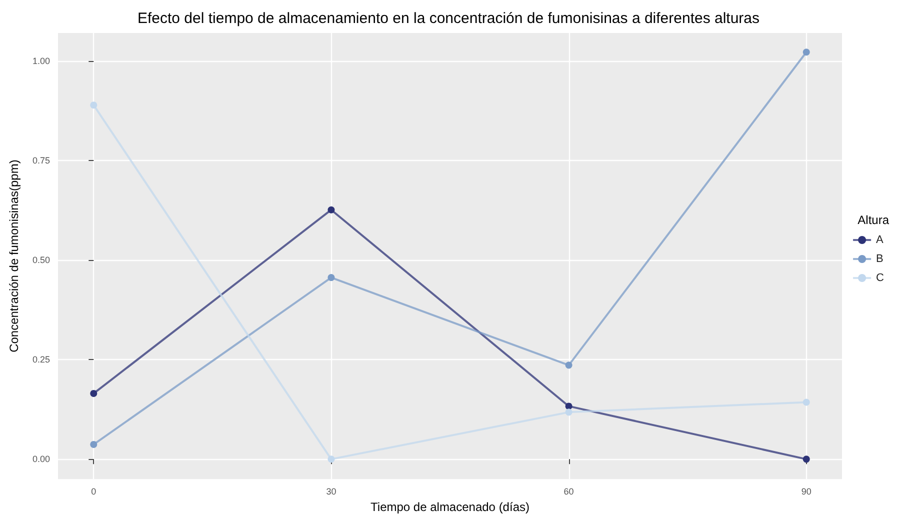  Describe the element at coordinates (41, 359) in the screenshot. I see `y-tick-label: 0.25` at that location.